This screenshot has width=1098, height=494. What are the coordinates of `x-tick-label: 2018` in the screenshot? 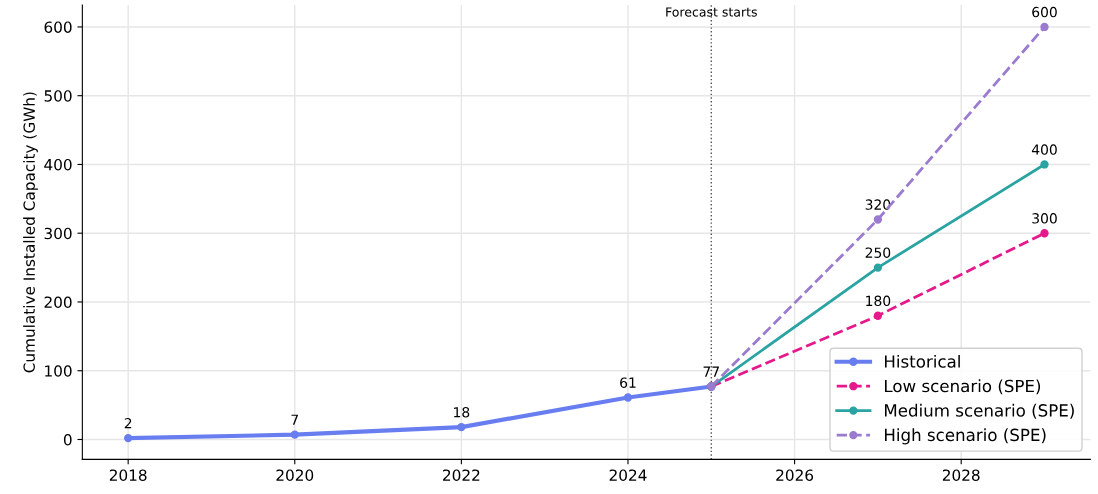 It's located at (128, 475).